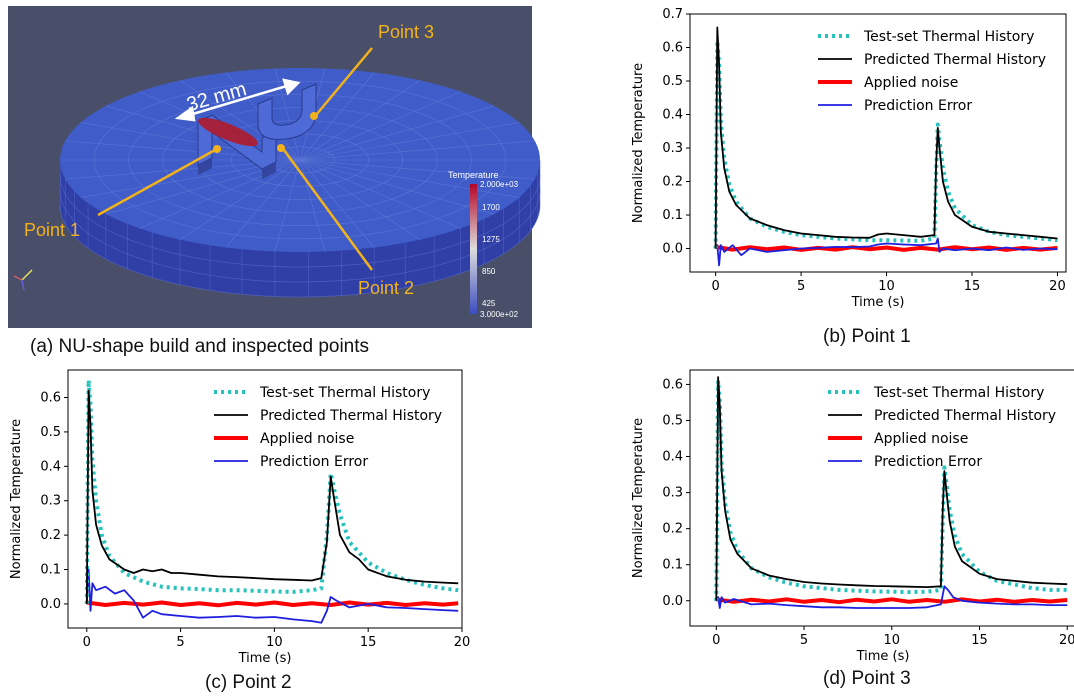 Image resolution: width=1074 pixels, height=696 pixels. I want to click on caption-panel-b: (b) Point 1, so click(867, 336).